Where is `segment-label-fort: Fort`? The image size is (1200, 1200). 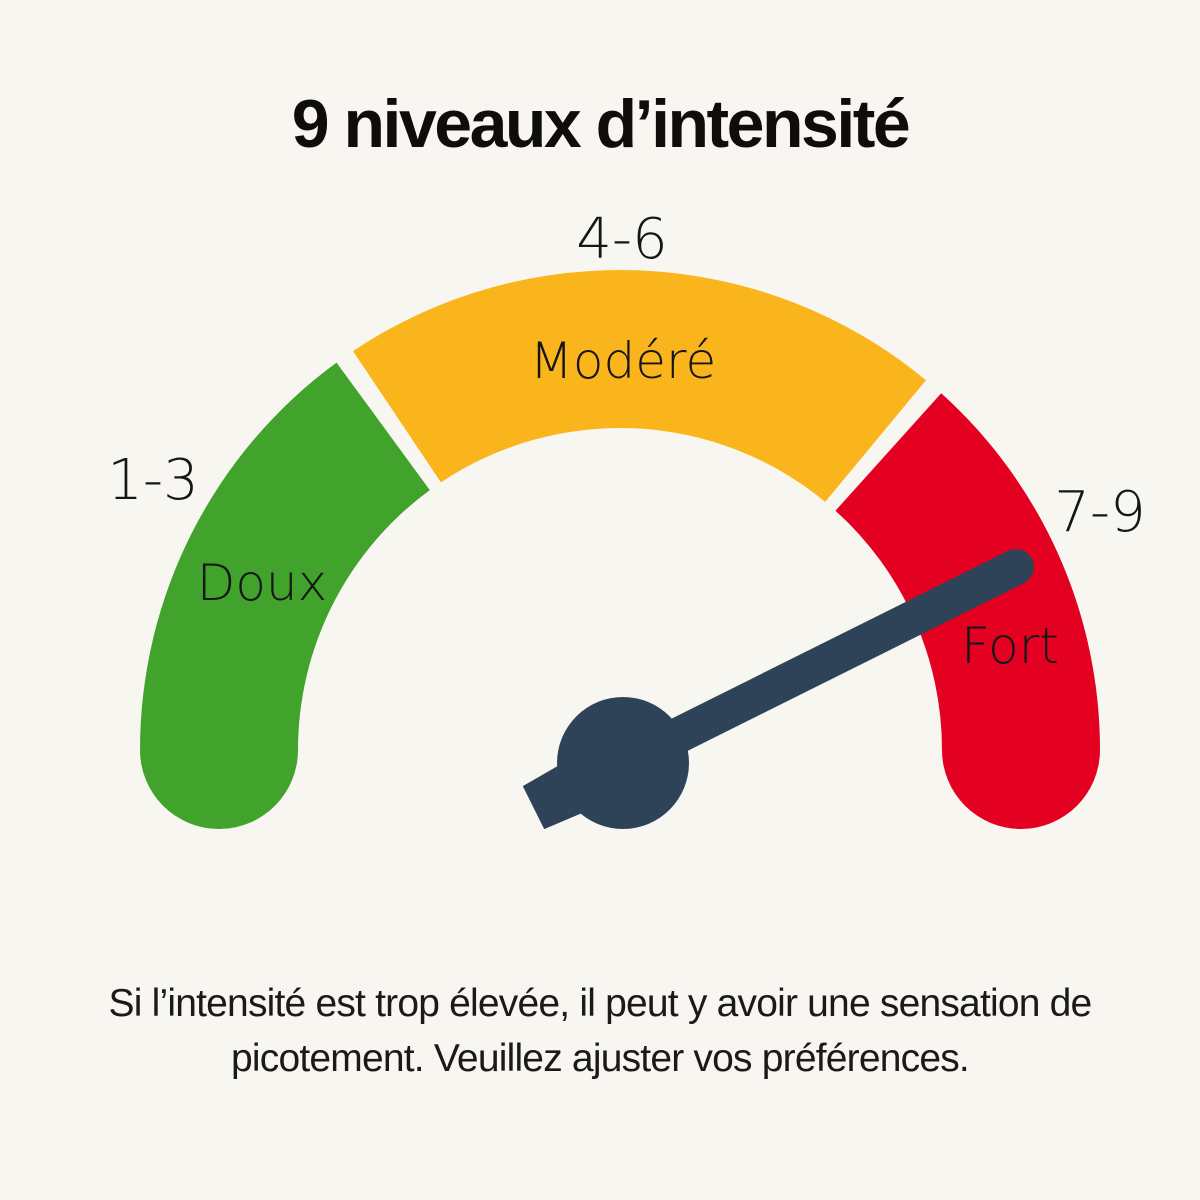 segment-label-fort: Fort is located at coordinates (1010, 646).